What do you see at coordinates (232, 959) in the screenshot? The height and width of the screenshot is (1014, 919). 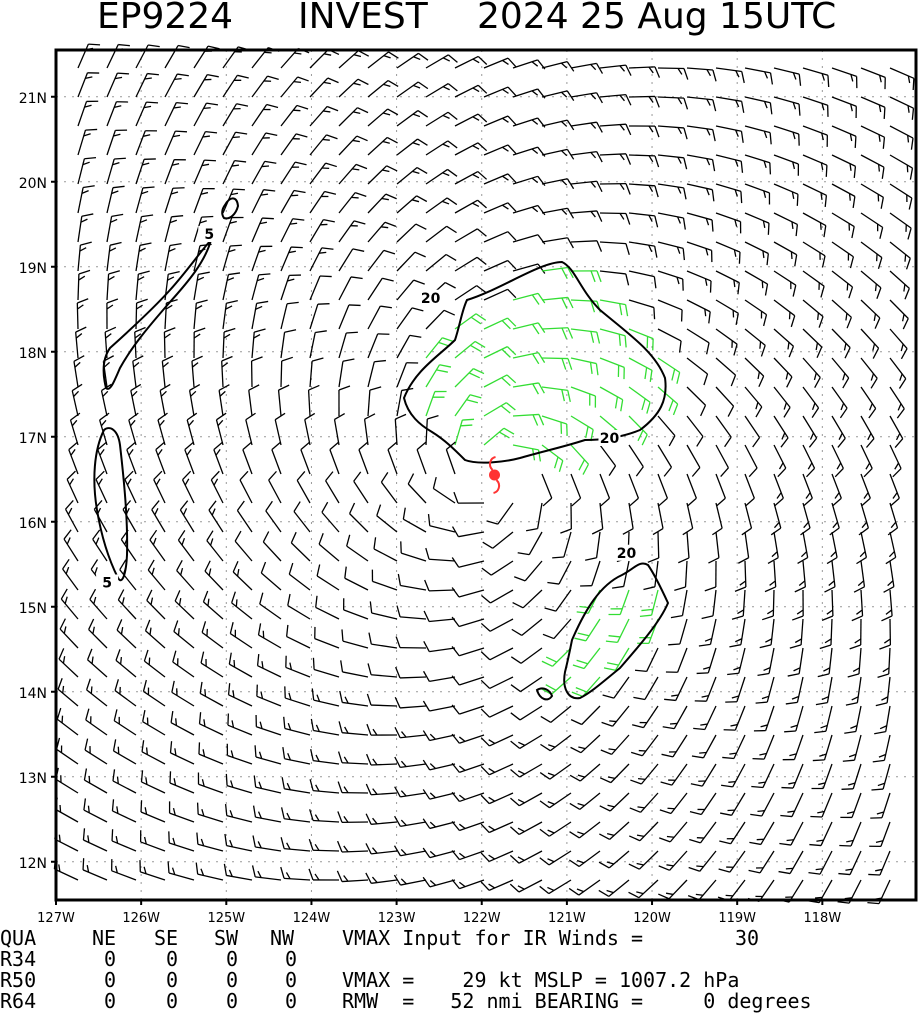 I see `r34-sw: 0` at bounding box center [232, 959].